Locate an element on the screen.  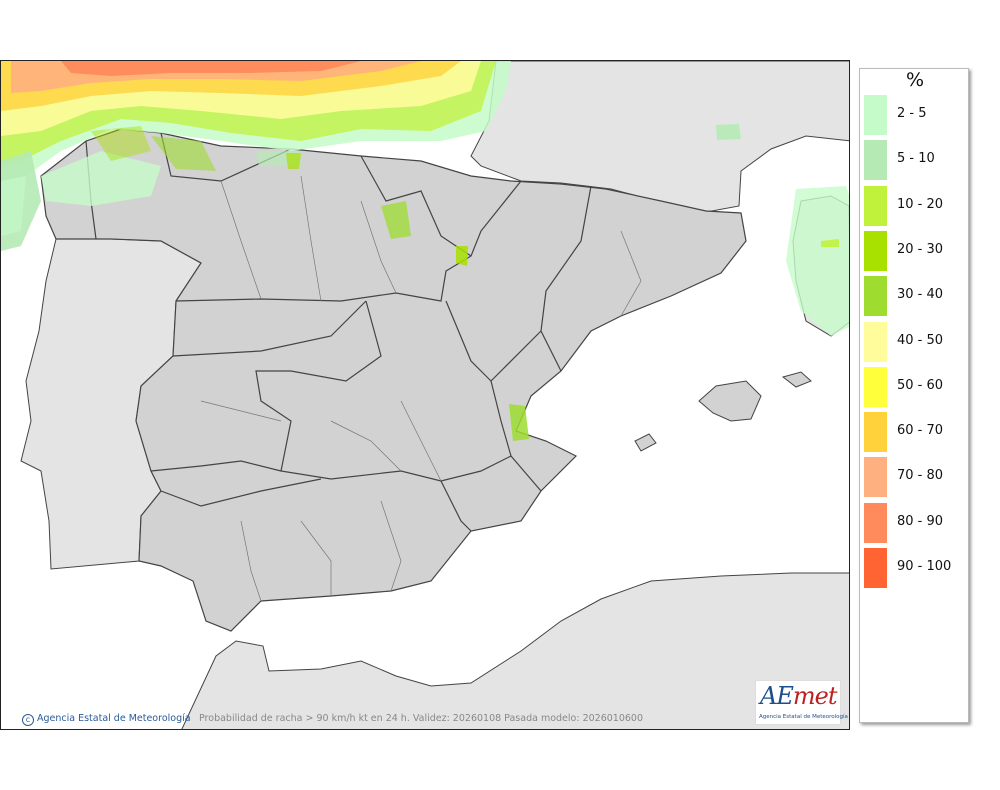
legend-label: 5 - 10 is located at coordinates (916, 159).